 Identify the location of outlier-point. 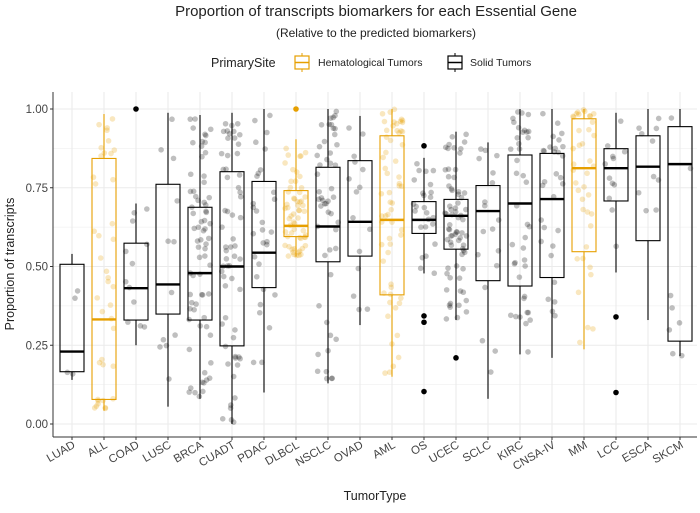
(424, 322).